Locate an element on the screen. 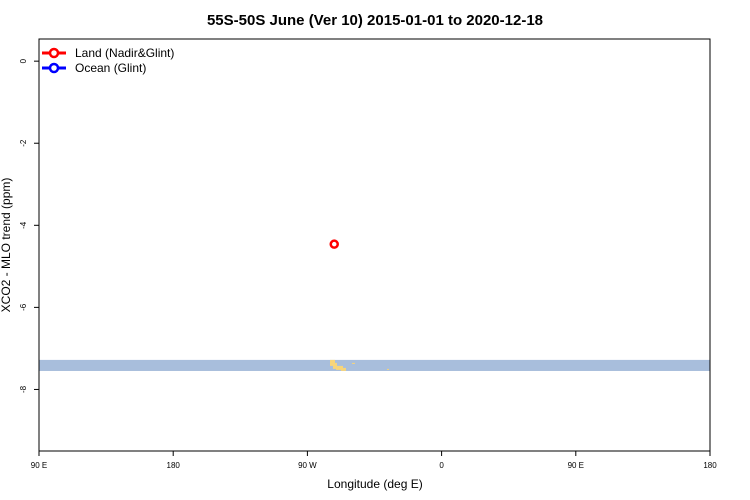 This screenshot has height=500, width=750. y-tick-label: -8 is located at coordinates (23, 389).